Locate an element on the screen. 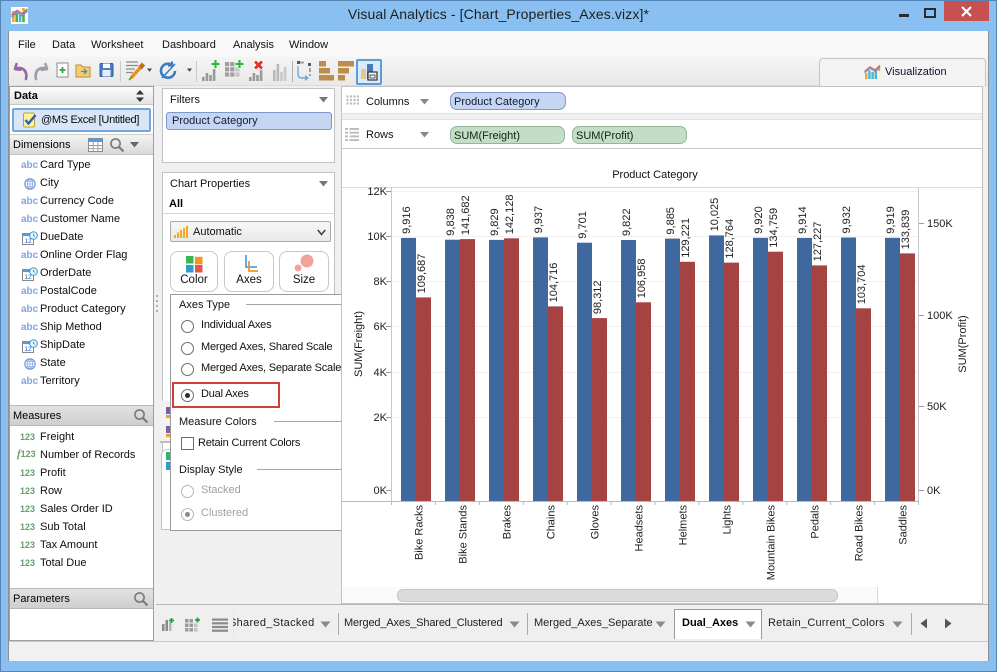 The image size is (997, 672). svg-text: SUM(Profit) is located at coordinates (963, 343).